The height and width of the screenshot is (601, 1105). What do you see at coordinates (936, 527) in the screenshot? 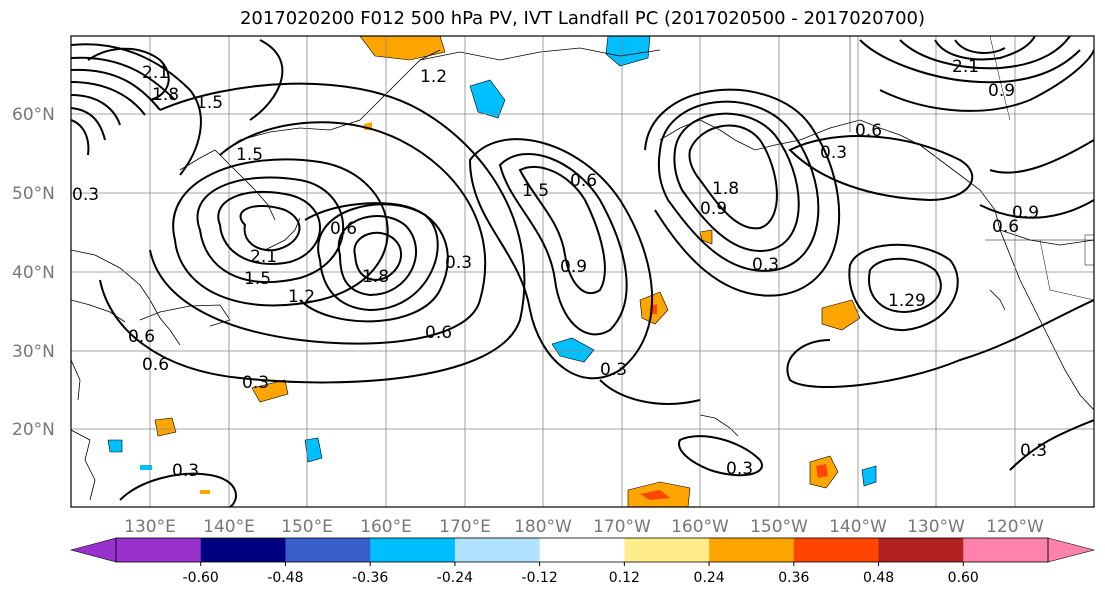
I see `lon-label: 130°W` at bounding box center [936, 527].